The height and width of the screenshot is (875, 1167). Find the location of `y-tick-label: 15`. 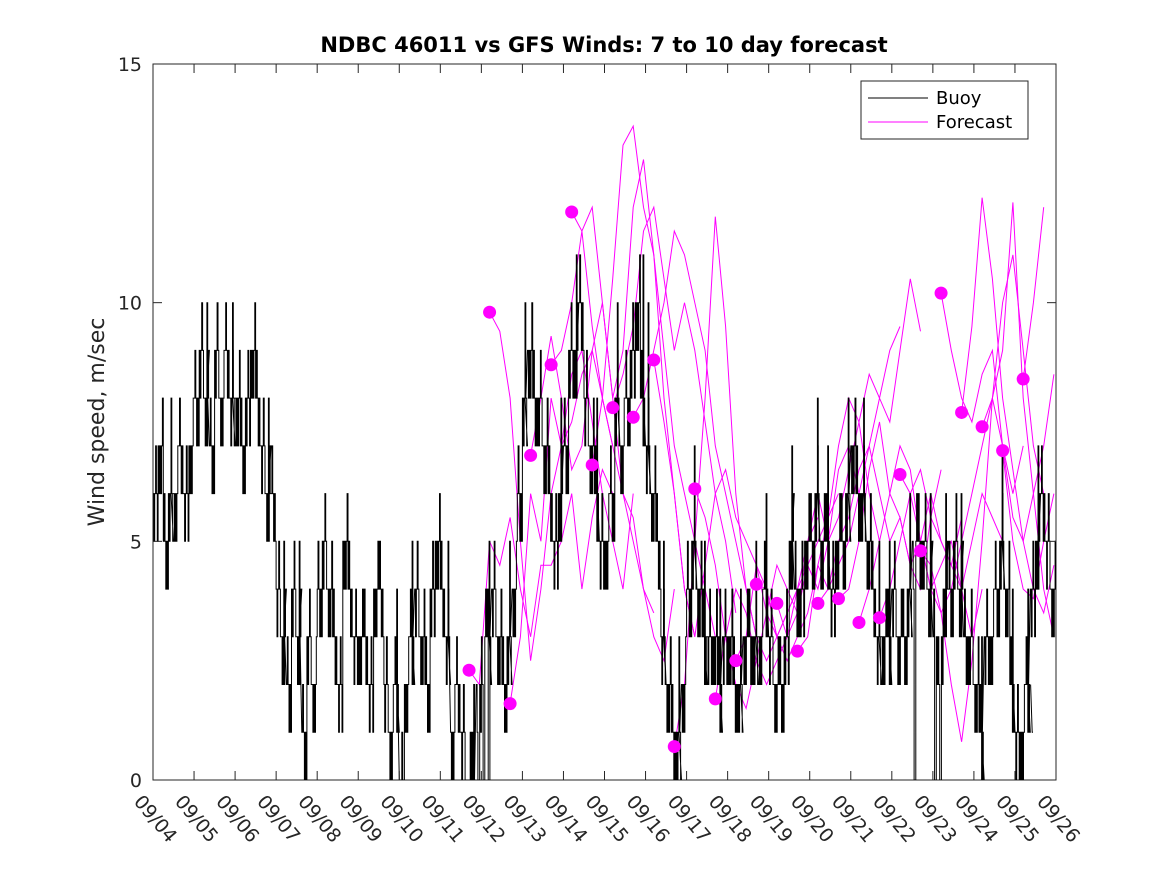

y-tick-label: 15 is located at coordinates (130, 65).